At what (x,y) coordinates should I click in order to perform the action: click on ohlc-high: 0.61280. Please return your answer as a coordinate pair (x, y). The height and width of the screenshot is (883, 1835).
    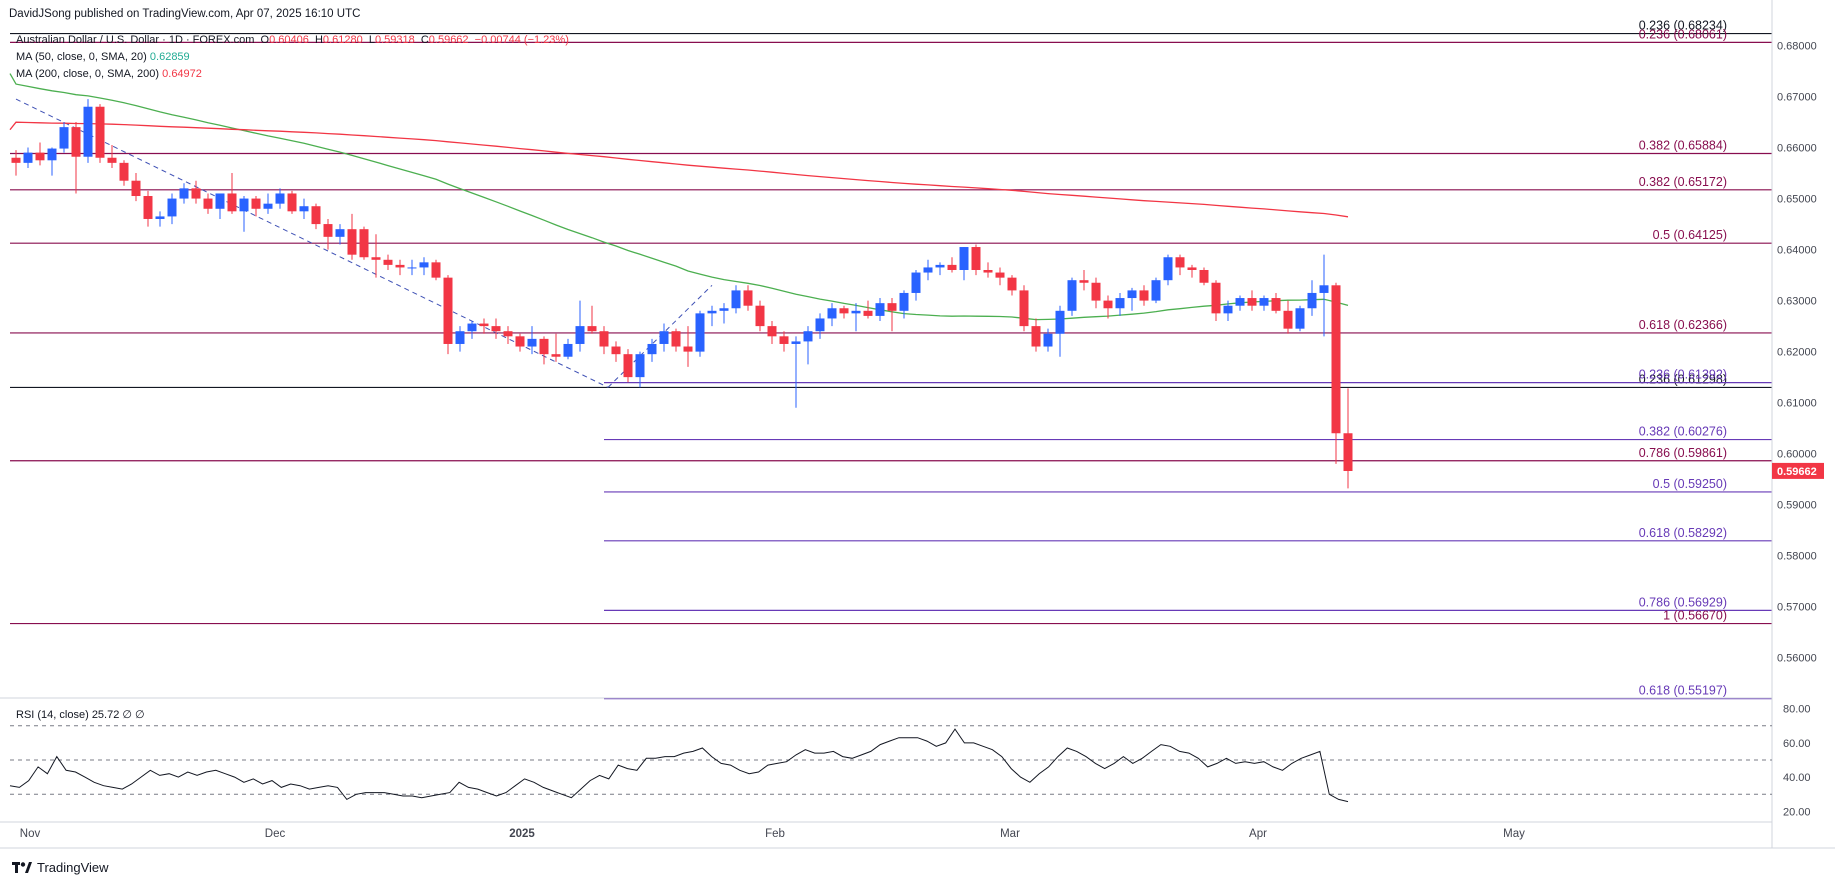
    Looking at the image, I should click on (342, 40).